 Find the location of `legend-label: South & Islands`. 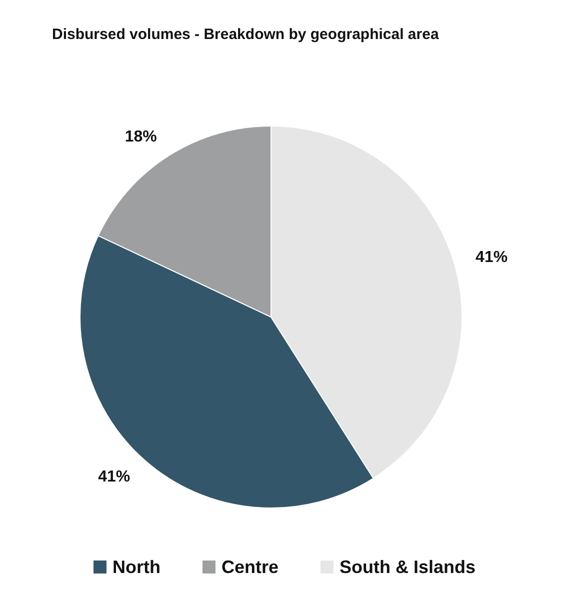

legend-label: South & Islands is located at coordinates (407, 567).